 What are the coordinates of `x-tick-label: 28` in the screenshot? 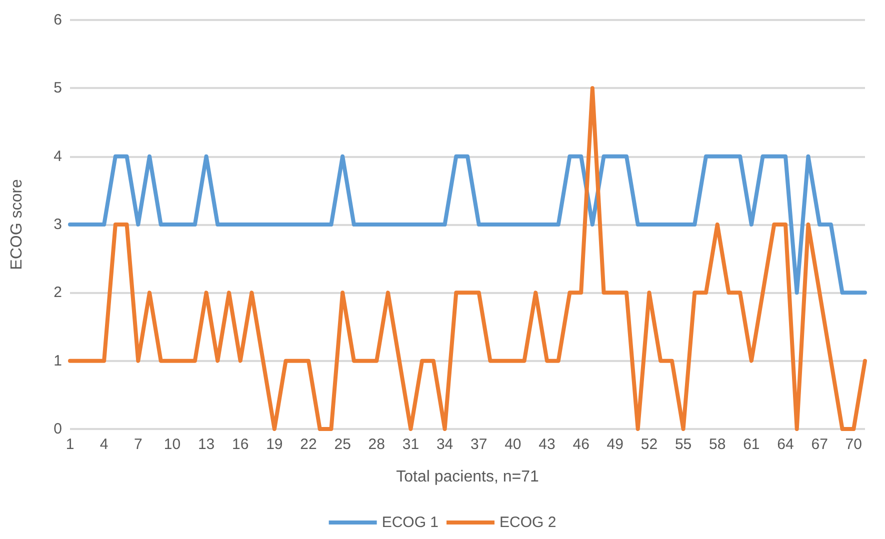 It's located at (376, 444).